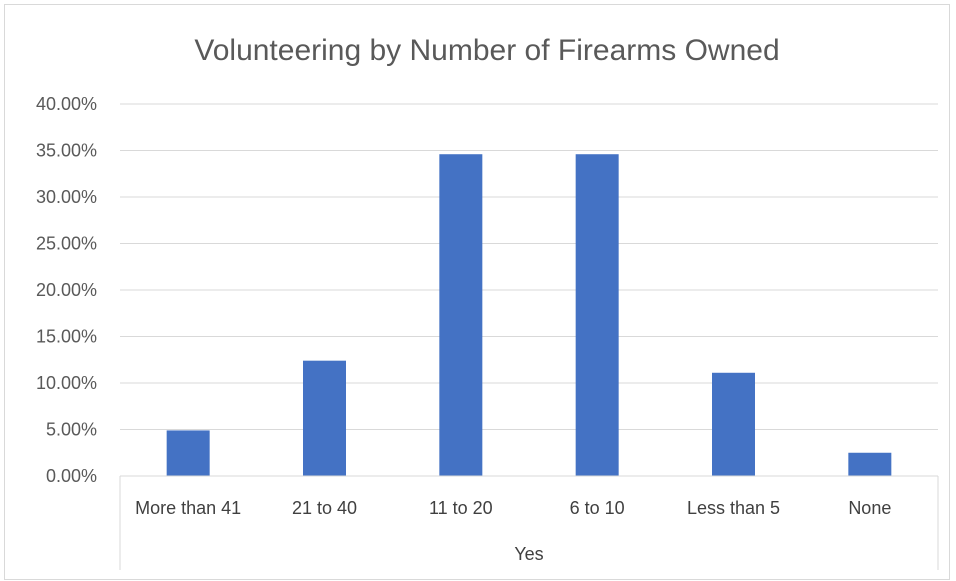  I want to click on y-tick-label: 5.00%, so click(71, 430).